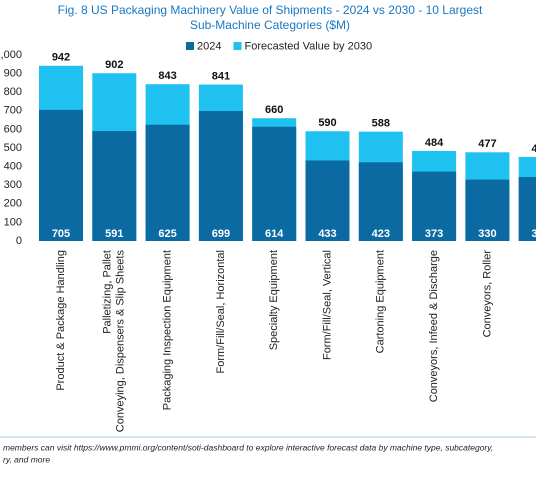 The height and width of the screenshot is (481, 536). I want to click on value-label: 433, so click(327, 234).